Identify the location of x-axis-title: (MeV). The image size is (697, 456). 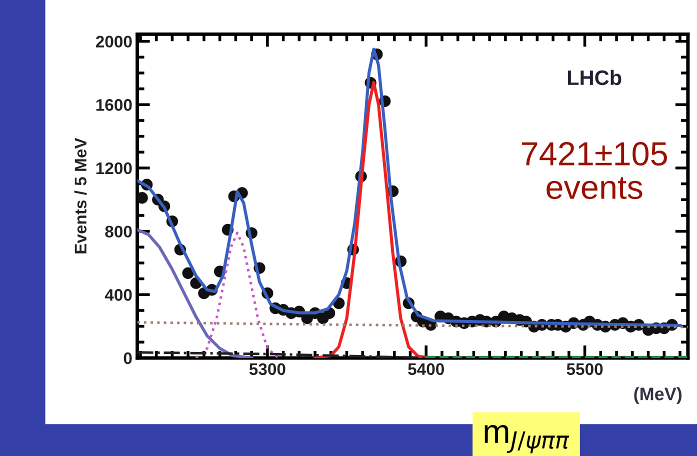
(658, 395).